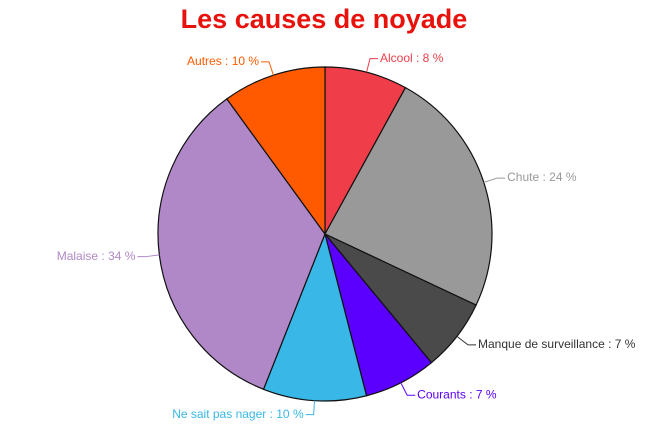  Describe the element at coordinates (542, 177) in the screenshot. I see `slice-label: Chute : 24 %` at that location.